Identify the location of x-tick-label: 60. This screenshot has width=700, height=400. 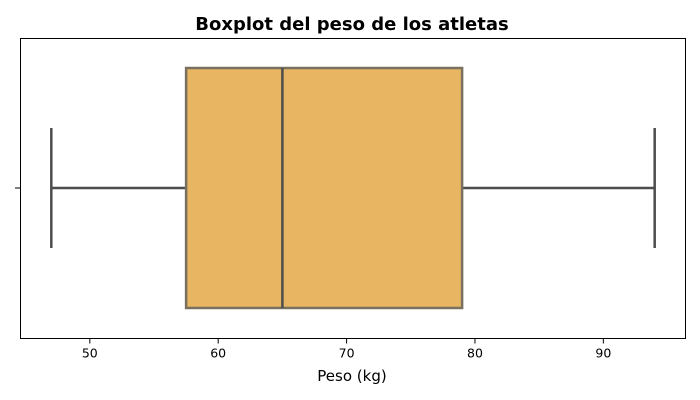
(218, 353).